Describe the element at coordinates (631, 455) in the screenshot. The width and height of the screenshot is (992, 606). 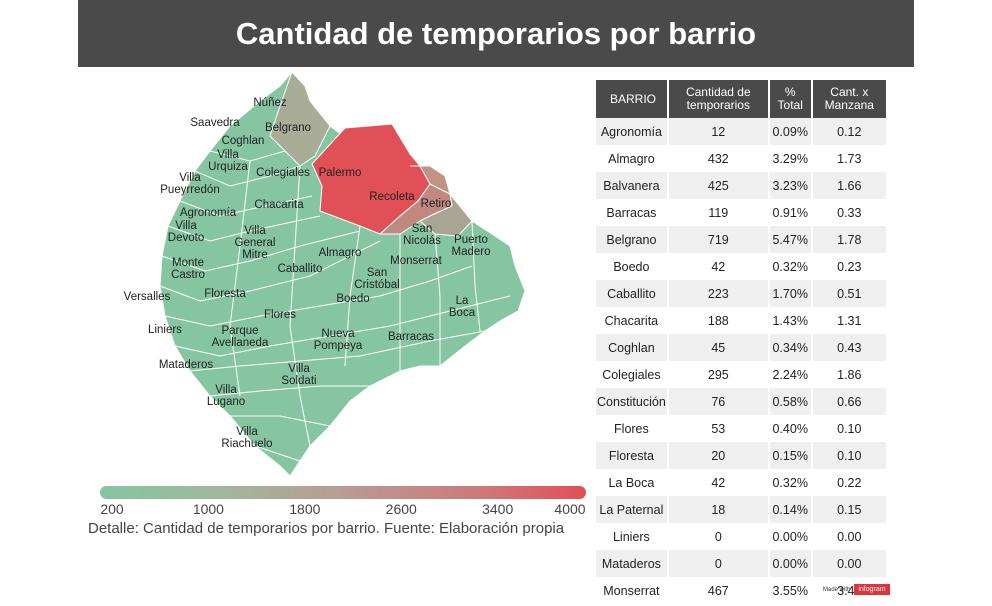
I see `cell-barrio: Floresta` at that location.